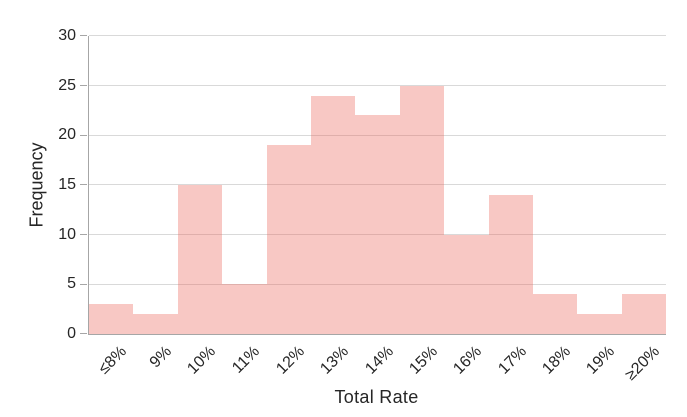 The height and width of the screenshot is (417, 687). Describe the element at coordinates (244, 309) in the screenshot. I see `bar-11%` at that location.